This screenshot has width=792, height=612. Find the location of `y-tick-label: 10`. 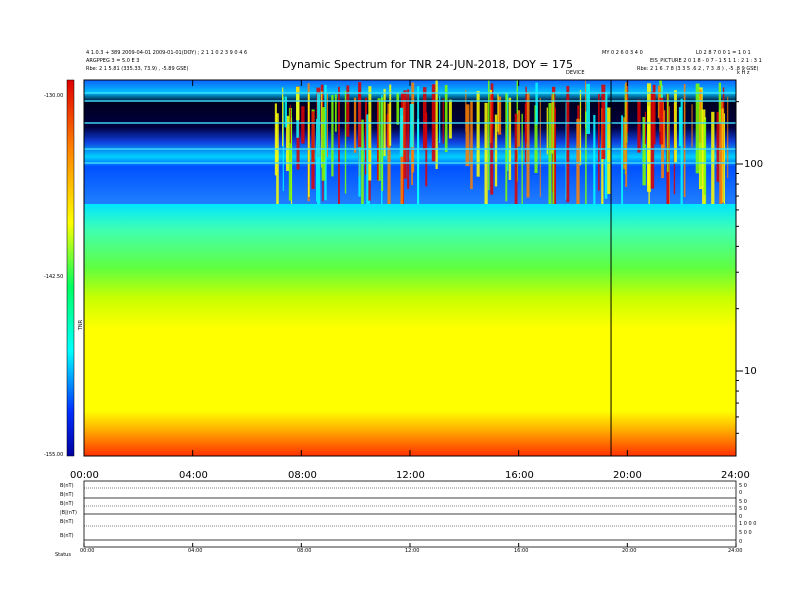

y-tick-label: 10 is located at coordinates (750, 371).